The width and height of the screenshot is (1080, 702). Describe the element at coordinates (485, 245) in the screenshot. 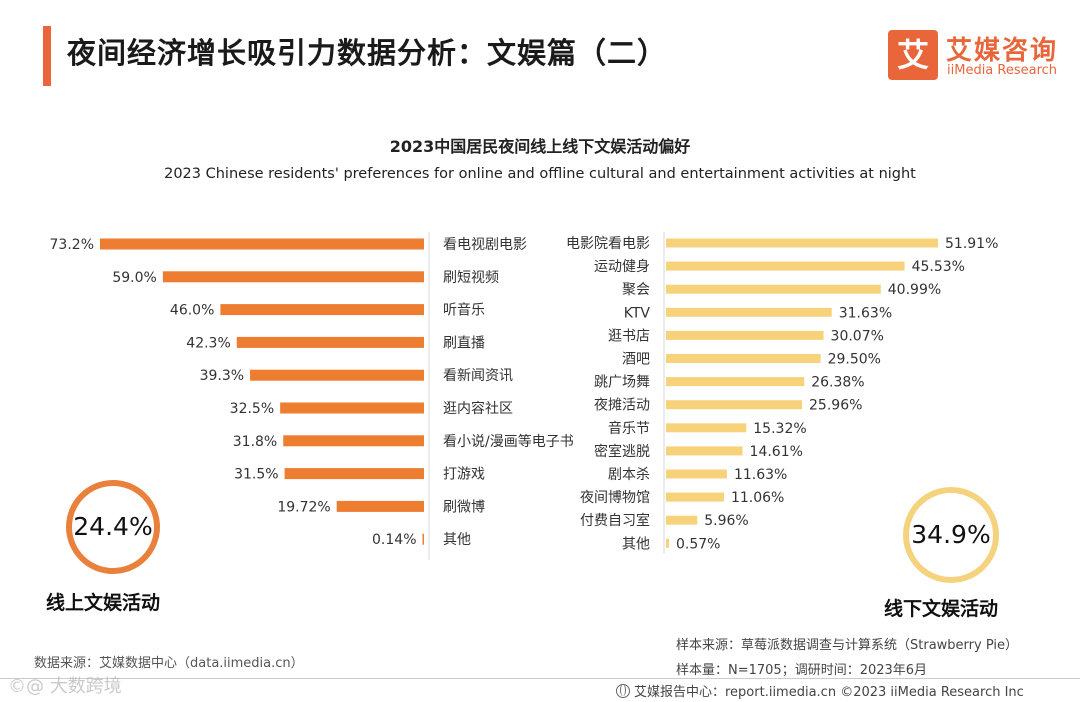

I see `online-category-label: 看电视剧电影` at that location.